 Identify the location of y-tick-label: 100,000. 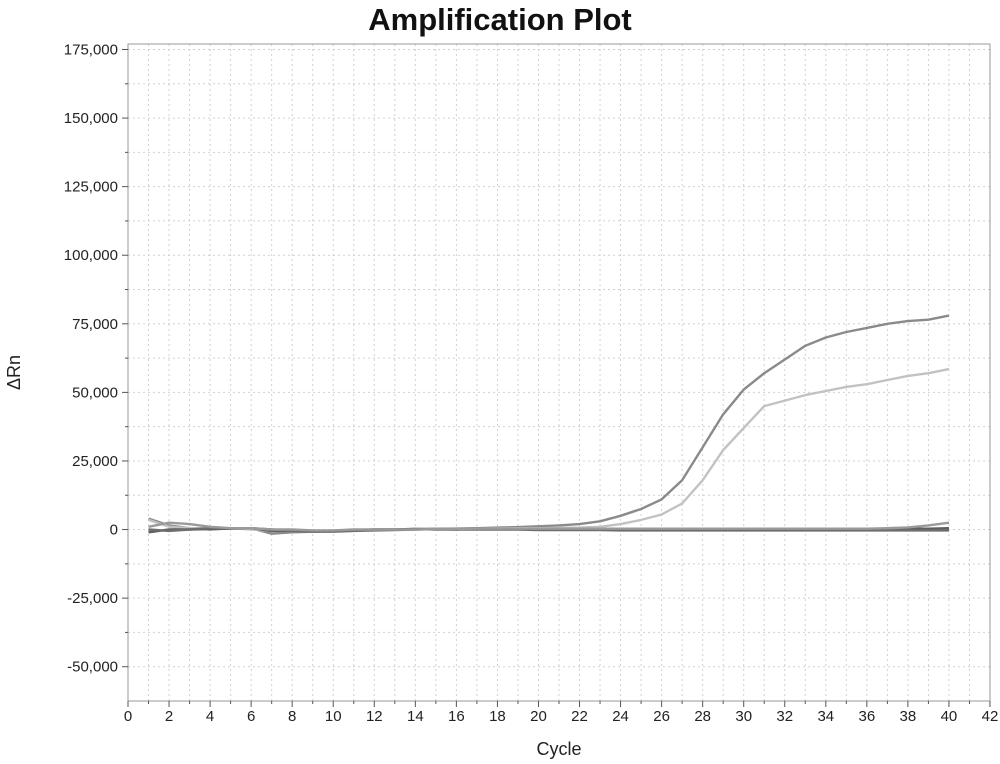
(91, 255).